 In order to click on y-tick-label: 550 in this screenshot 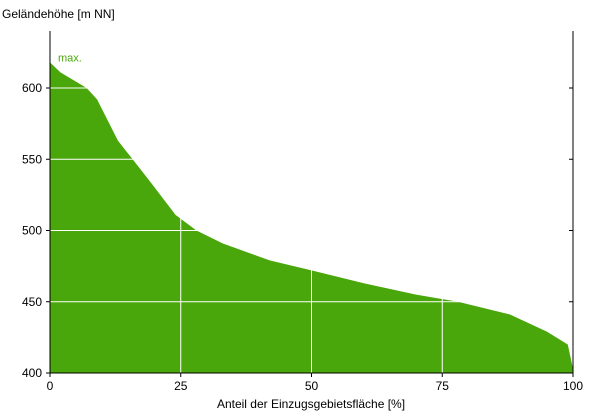, I will do `click(32, 159)`.